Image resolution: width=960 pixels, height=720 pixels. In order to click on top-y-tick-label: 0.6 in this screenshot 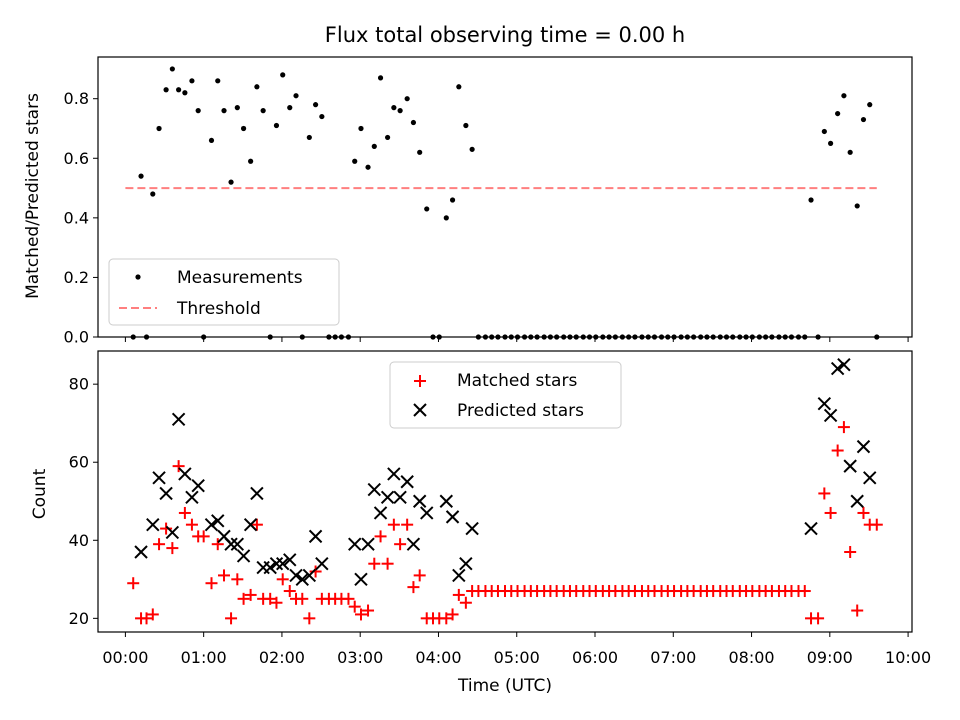, I will do `click(76, 158)`.